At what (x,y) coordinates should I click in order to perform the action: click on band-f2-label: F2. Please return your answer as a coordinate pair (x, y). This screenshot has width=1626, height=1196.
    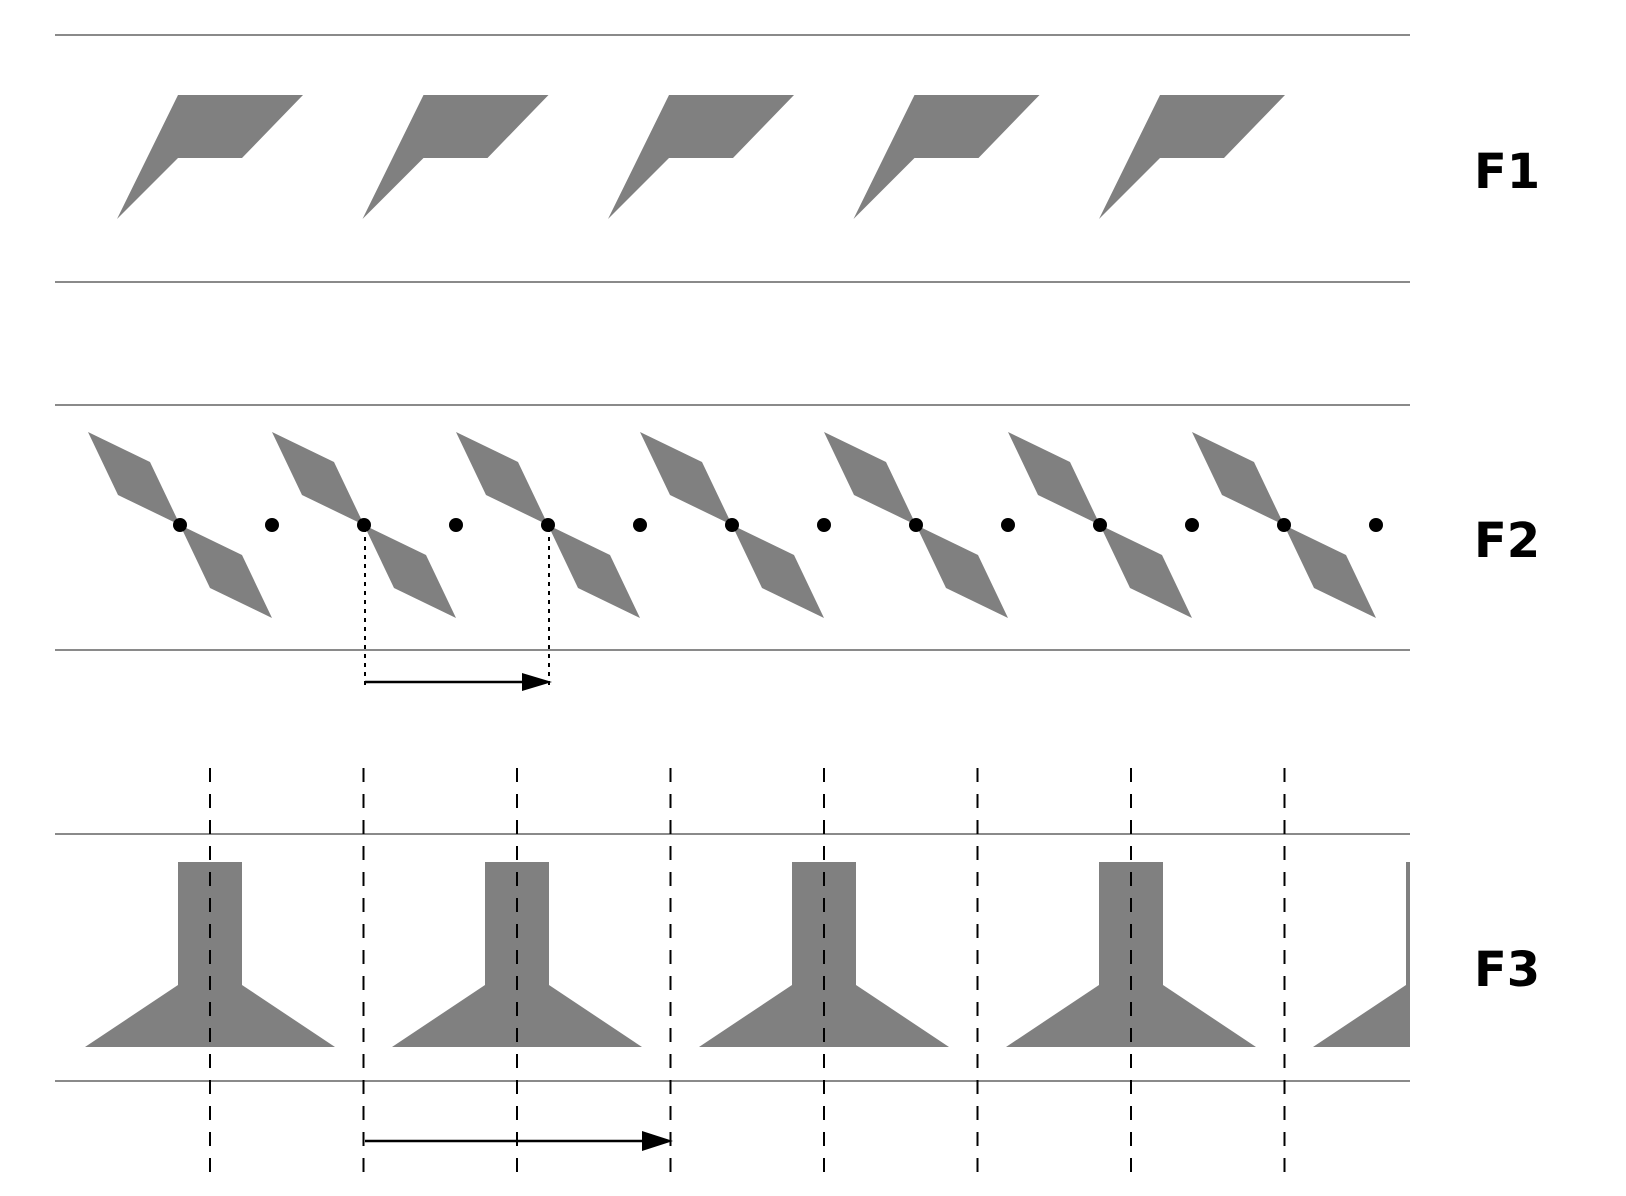
    Looking at the image, I should click on (1507, 541).